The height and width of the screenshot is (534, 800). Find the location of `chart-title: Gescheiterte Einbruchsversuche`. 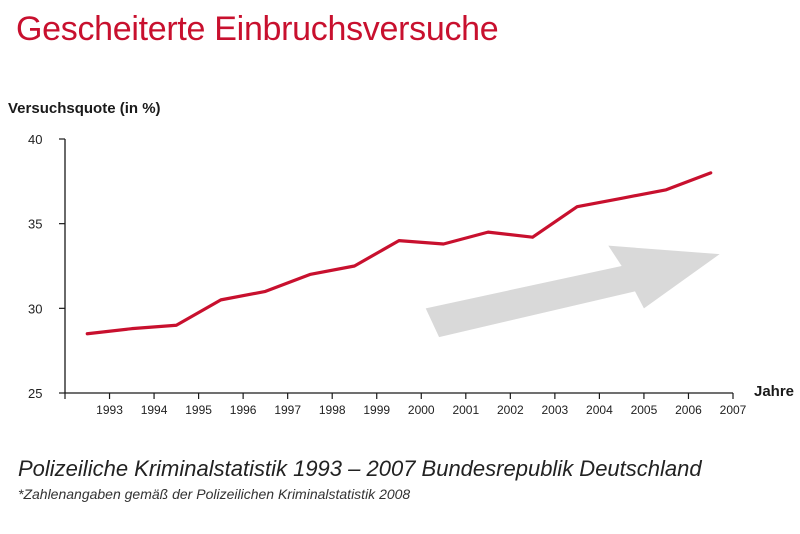

chart-title: Gescheiterte Einbruchsversuche is located at coordinates (257, 29).